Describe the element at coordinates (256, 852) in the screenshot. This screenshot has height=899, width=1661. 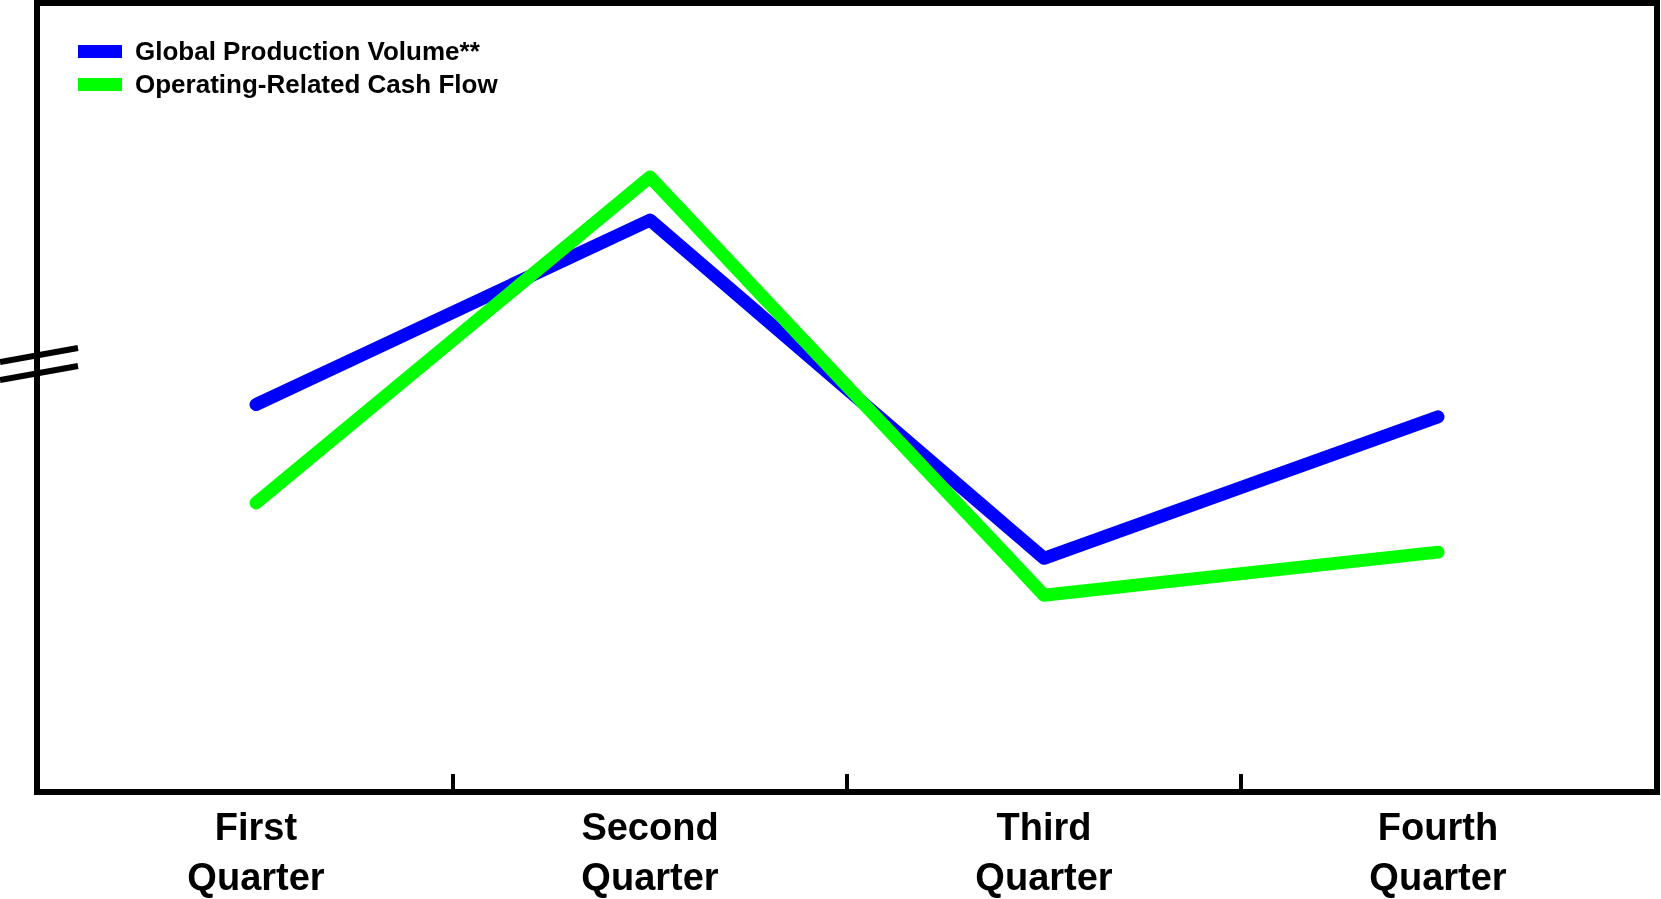
I see `x-tick-label: First Quarter` at that location.